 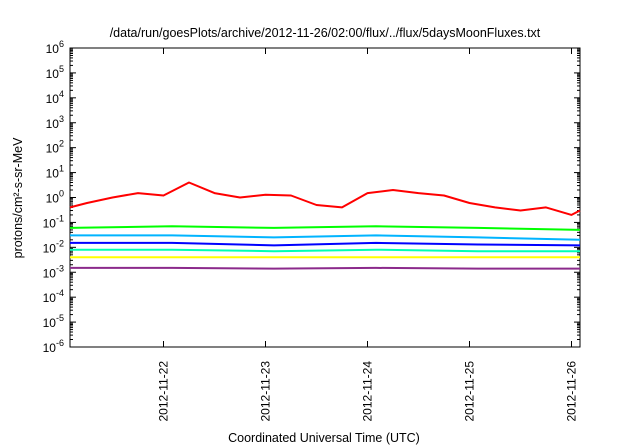 What do you see at coordinates (572, 391) in the screenshot?
I see `x-tick-label: 2012-11-26` at bounding box center [572, 391].